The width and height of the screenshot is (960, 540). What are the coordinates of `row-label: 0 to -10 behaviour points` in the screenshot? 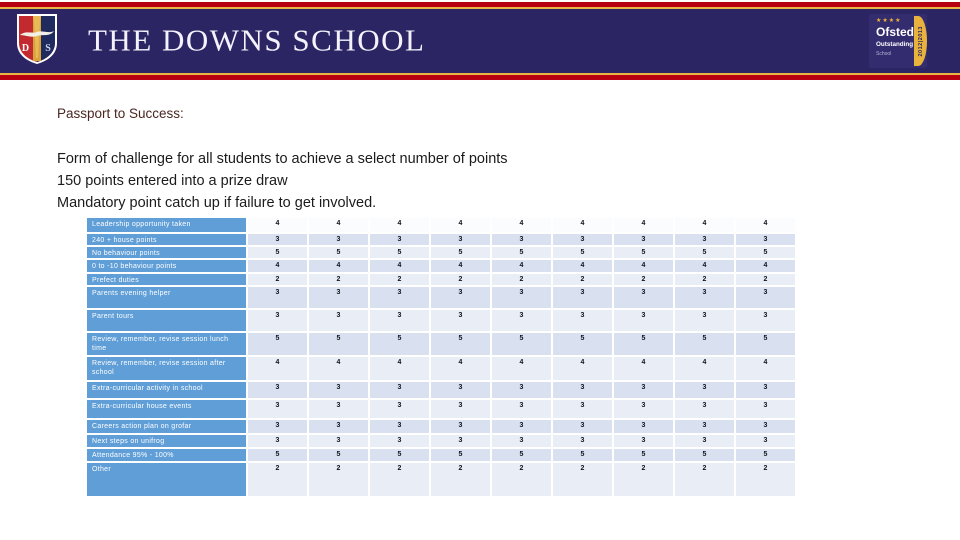 It's located at (166, 266).